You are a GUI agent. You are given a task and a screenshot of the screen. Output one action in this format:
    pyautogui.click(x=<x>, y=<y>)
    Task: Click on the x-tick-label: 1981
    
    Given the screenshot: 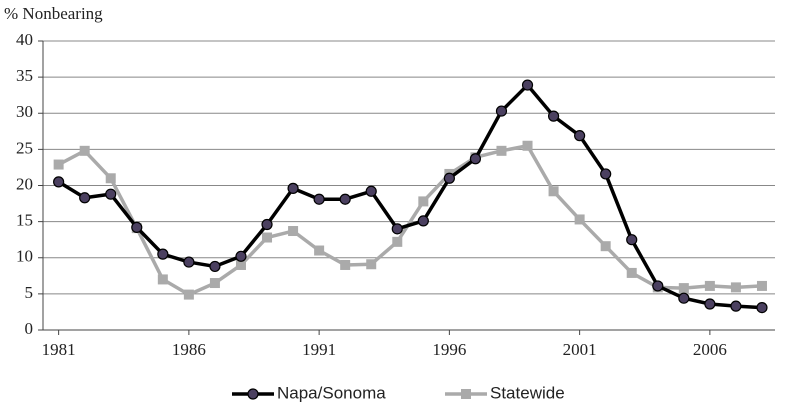 What is the action you would take?
    pyautogui.click(x=59, y=349)
    